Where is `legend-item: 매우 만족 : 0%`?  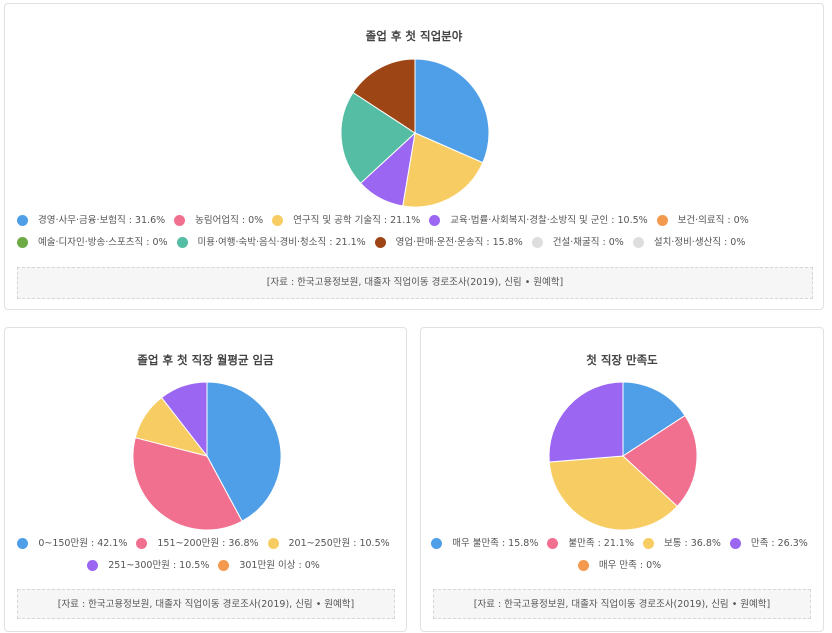 legend-item: 매우 만족 : 0% is located at coordinates (619, 565).